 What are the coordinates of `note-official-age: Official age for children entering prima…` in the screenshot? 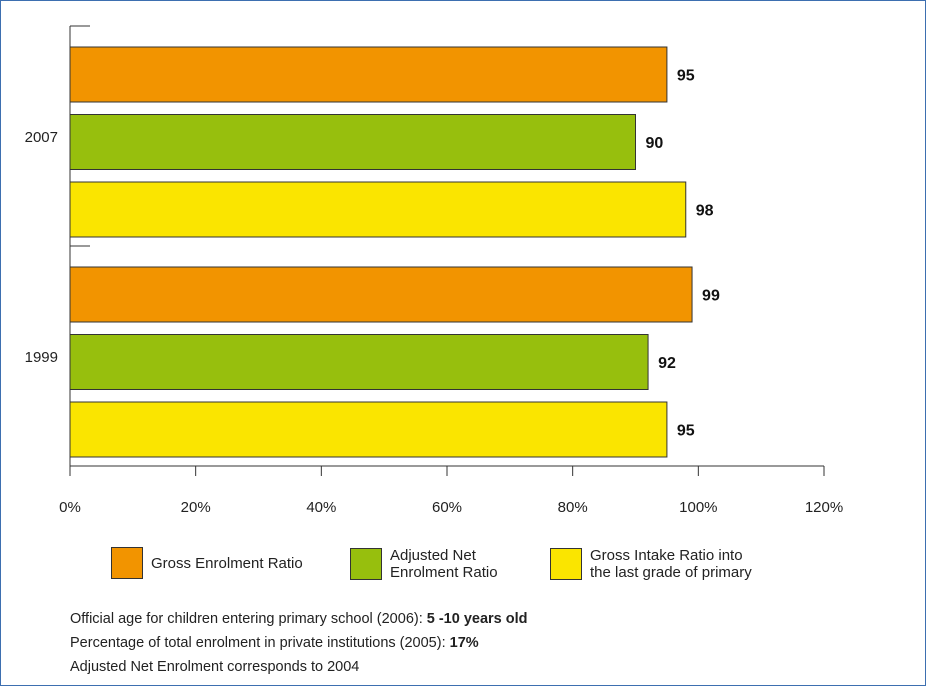 It's located at (299, 619).